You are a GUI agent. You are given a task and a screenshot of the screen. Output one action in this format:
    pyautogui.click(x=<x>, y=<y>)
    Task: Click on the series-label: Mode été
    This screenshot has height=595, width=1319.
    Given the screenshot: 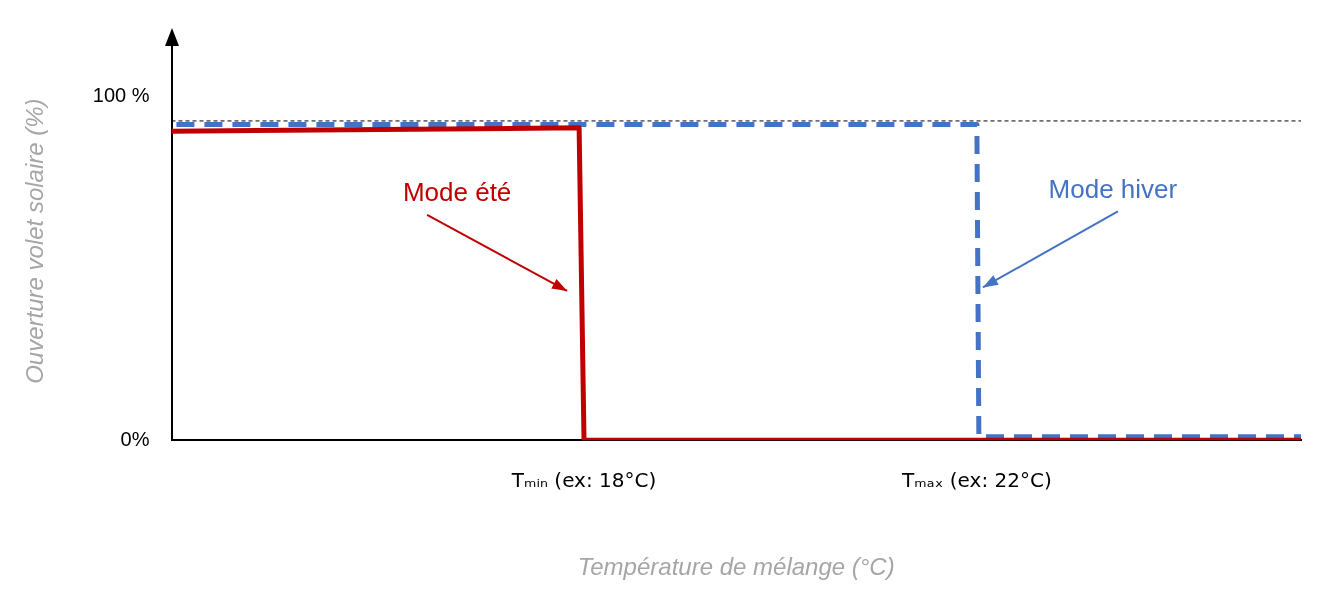 What is the action you would take?
    pyautogui.click(x=457, y=192)
    